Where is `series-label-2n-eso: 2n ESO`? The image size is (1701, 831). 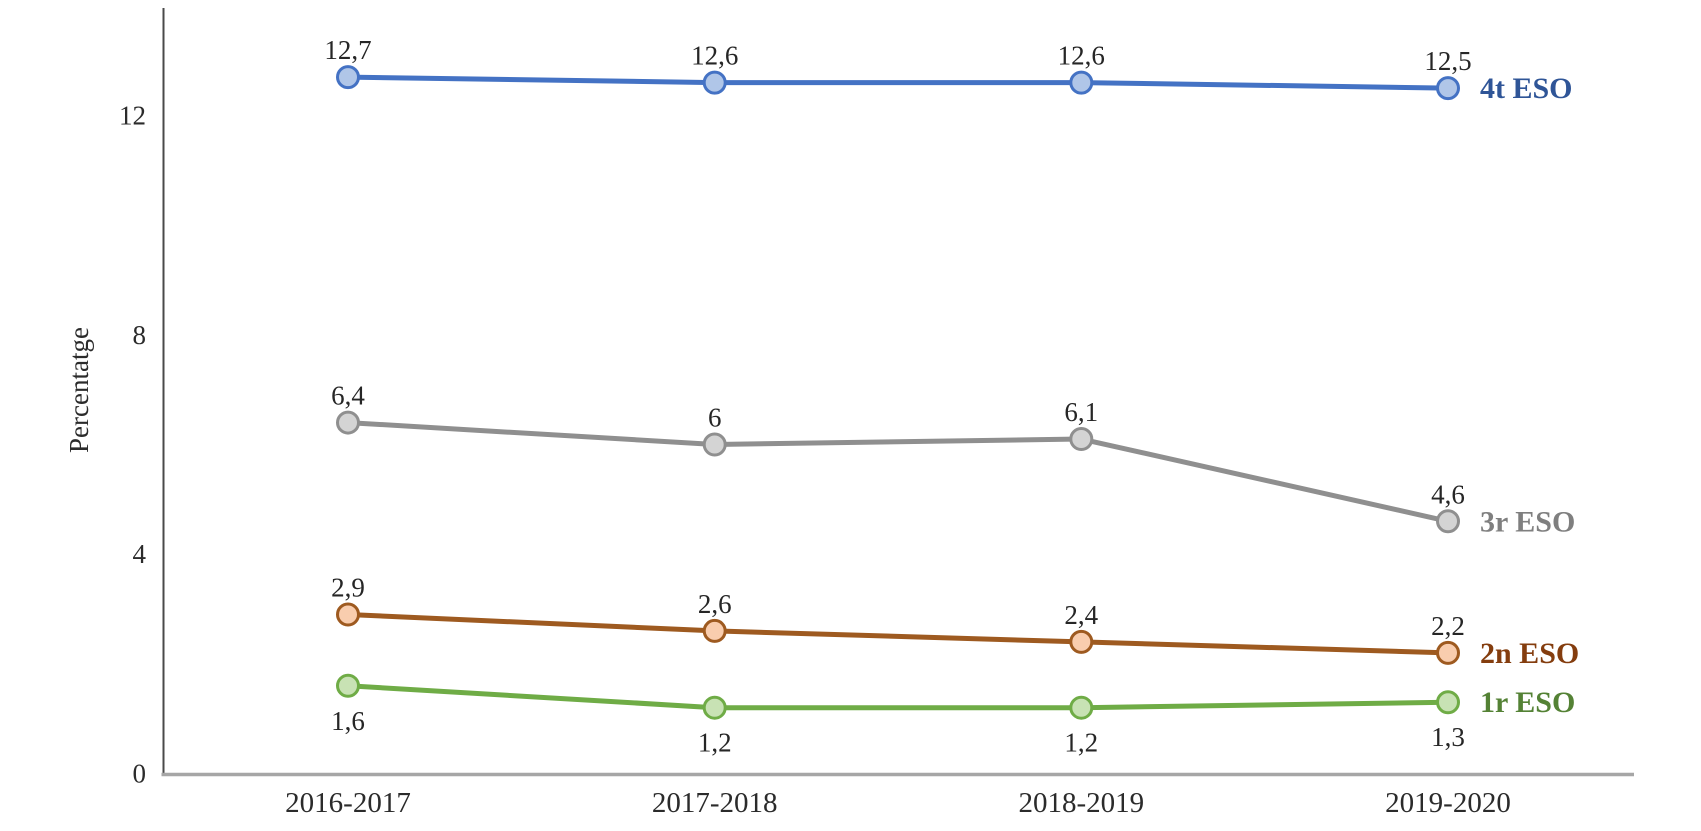 series-label-2n-eso: 2n ESO is located at coordinates (1529, 653).